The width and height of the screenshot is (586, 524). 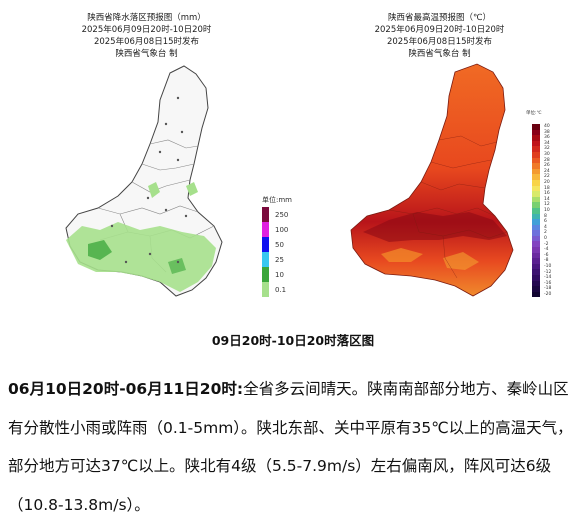 I want to click on rain-legend-entry: 100, so click(x=277, y=229).